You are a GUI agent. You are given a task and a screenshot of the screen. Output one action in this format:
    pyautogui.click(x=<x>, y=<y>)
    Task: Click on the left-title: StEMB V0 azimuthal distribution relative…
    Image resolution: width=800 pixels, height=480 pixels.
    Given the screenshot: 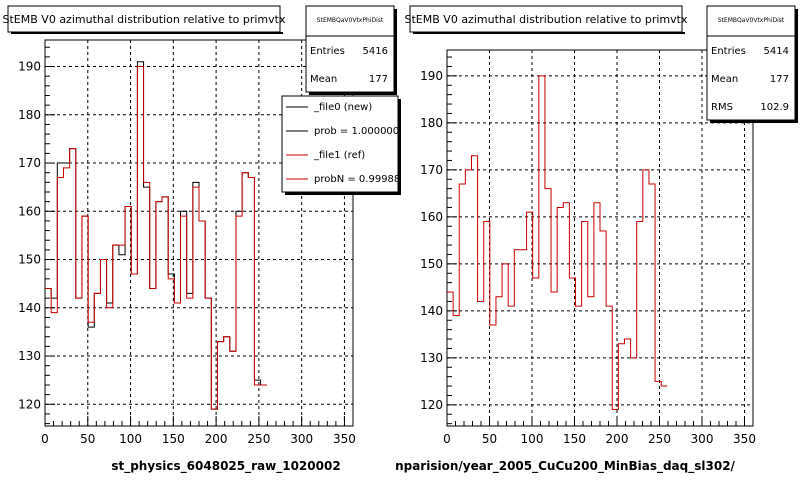 What is the action you would take?
    pyautogui.click(x=144, y=19)
    